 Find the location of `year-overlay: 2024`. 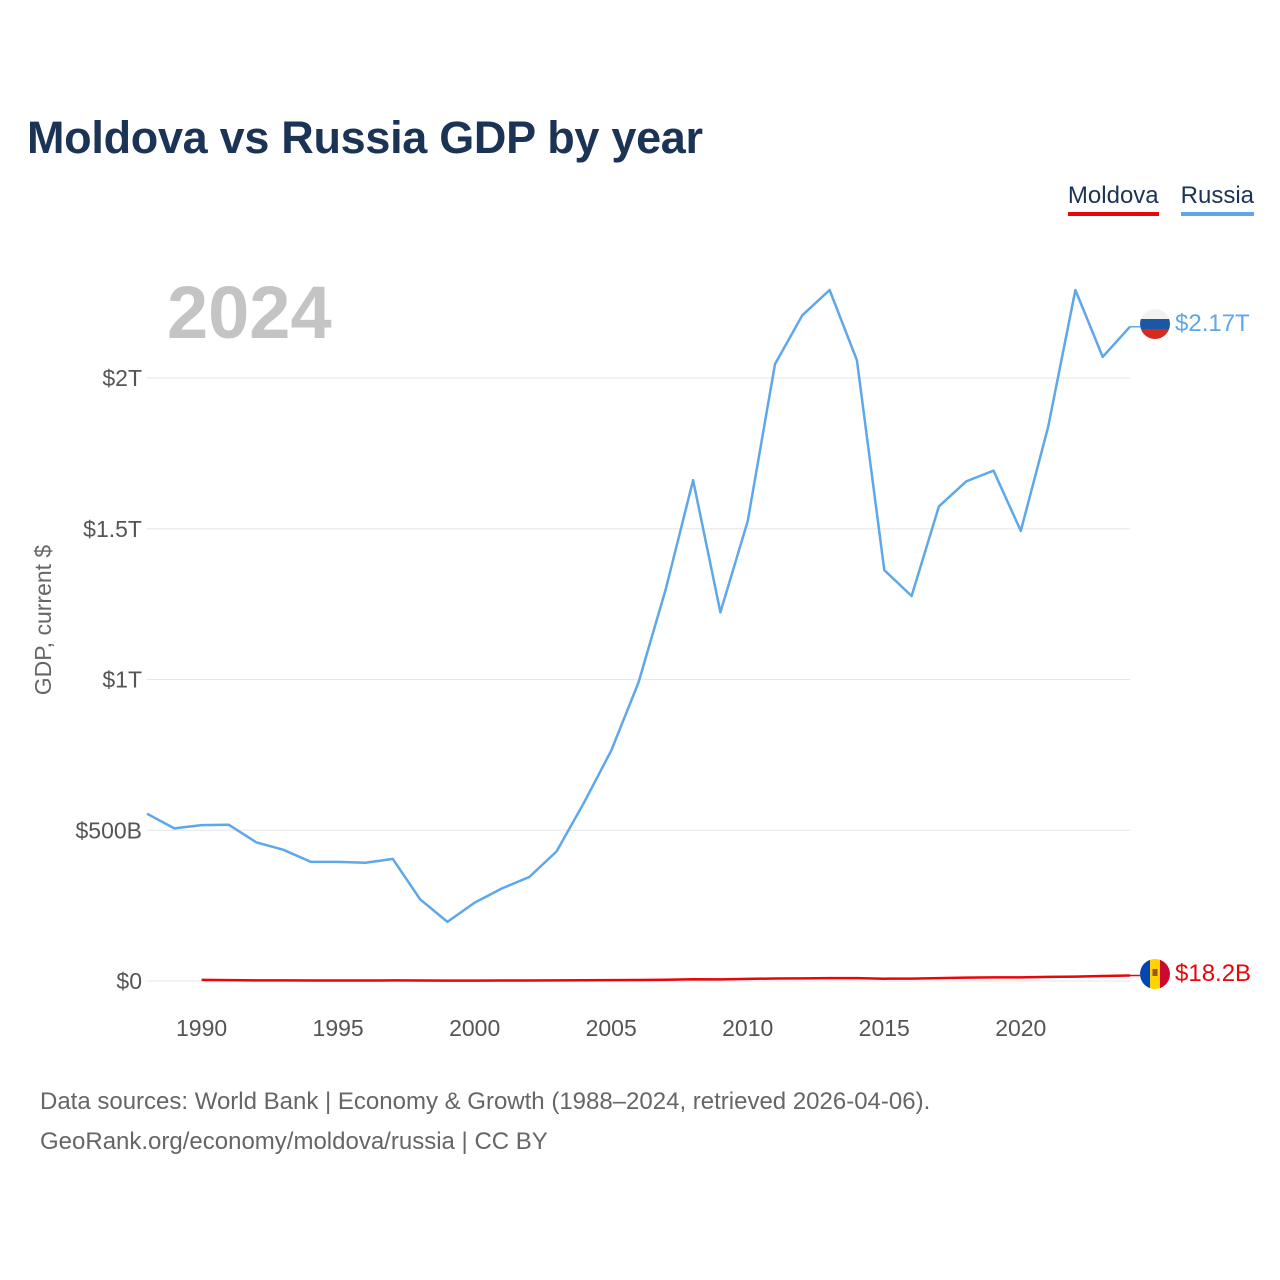

year-overlay: 2024 is located at coordinates (249, 312).